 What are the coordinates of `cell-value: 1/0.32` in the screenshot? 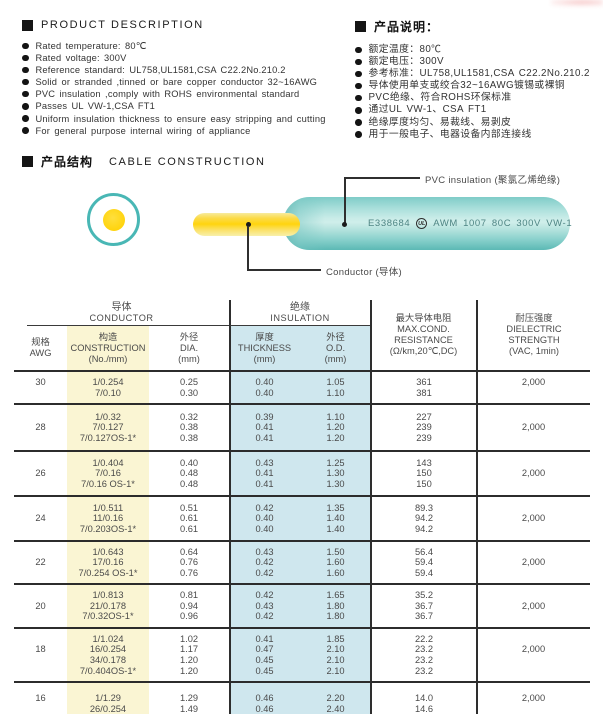 It's located at (108, 416).